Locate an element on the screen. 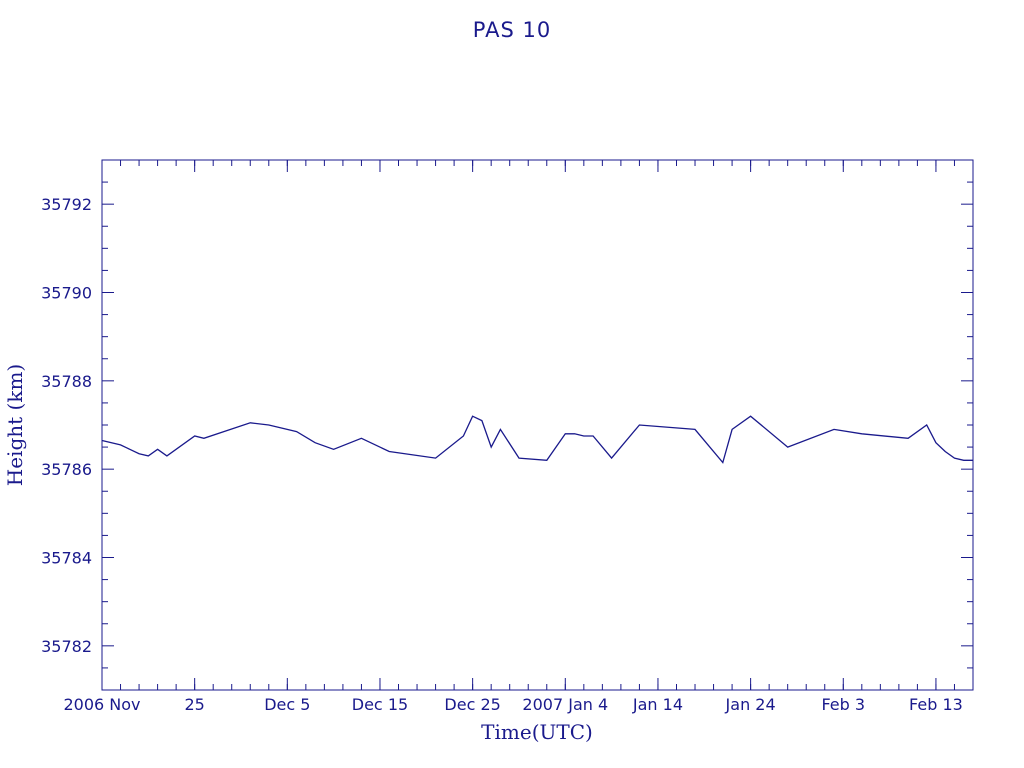 The height and width of the screenshot is (768, 1024). x-tick-label: Dec 15 is located at coordinates (380, 704).